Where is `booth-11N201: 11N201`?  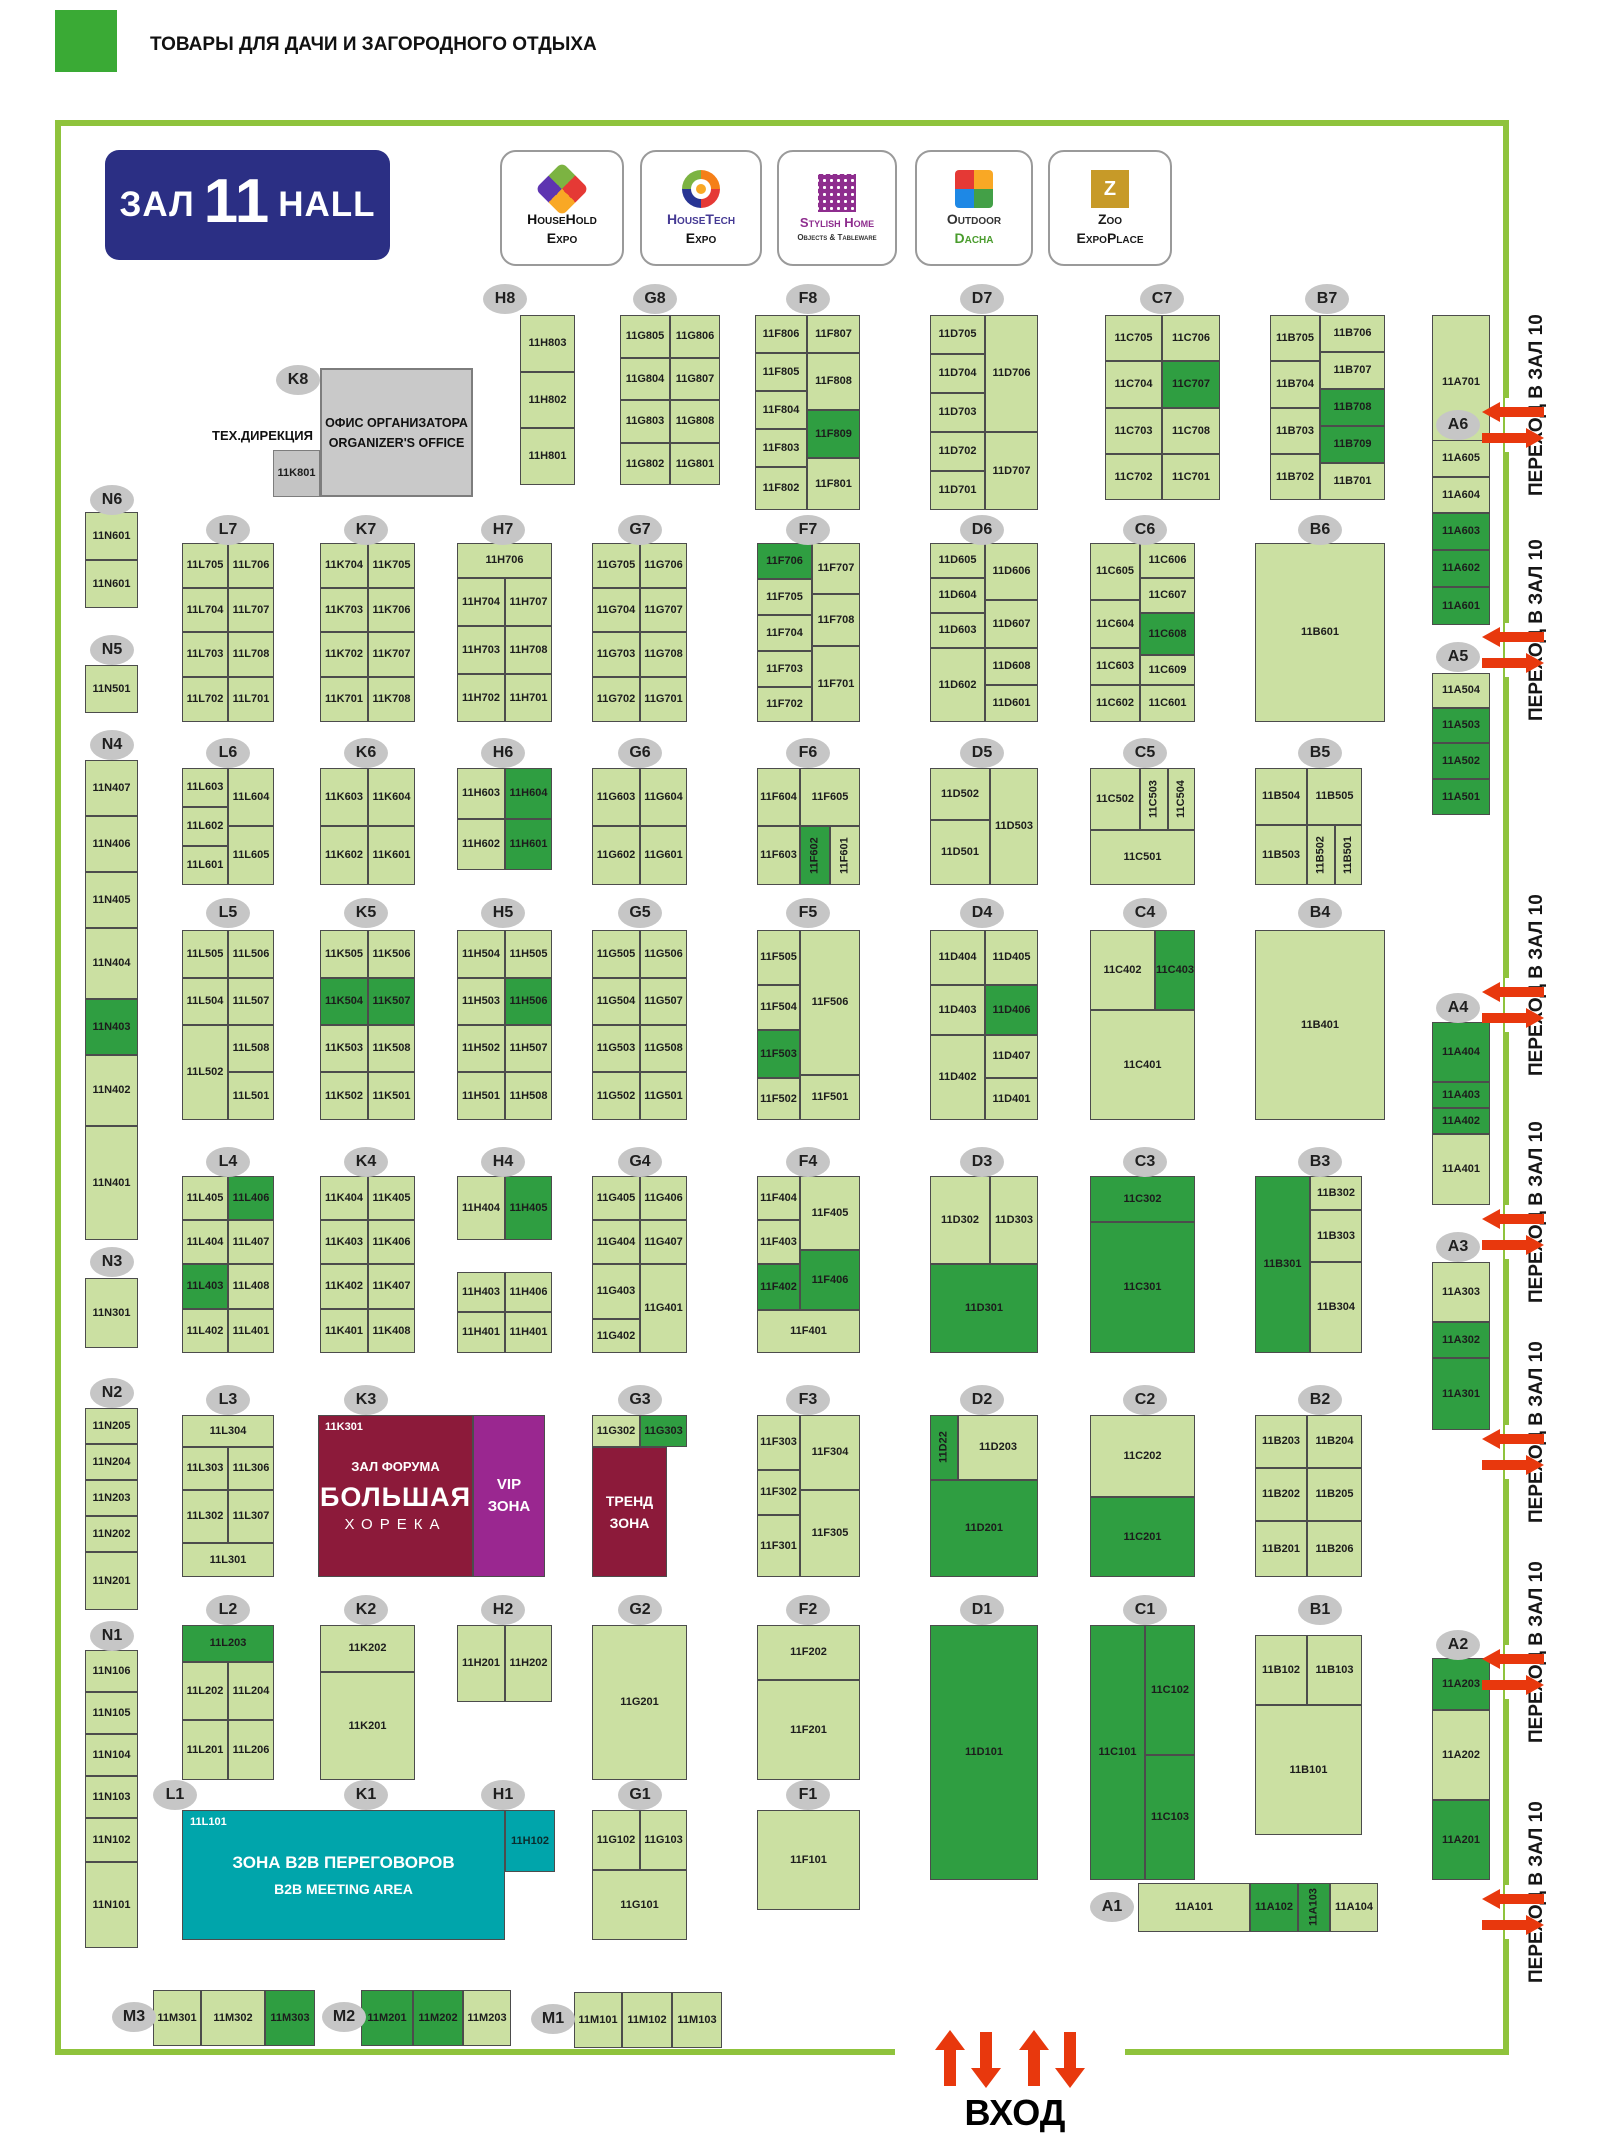 booth-11N201: 11N201 is located at coordinates (111, 1581).